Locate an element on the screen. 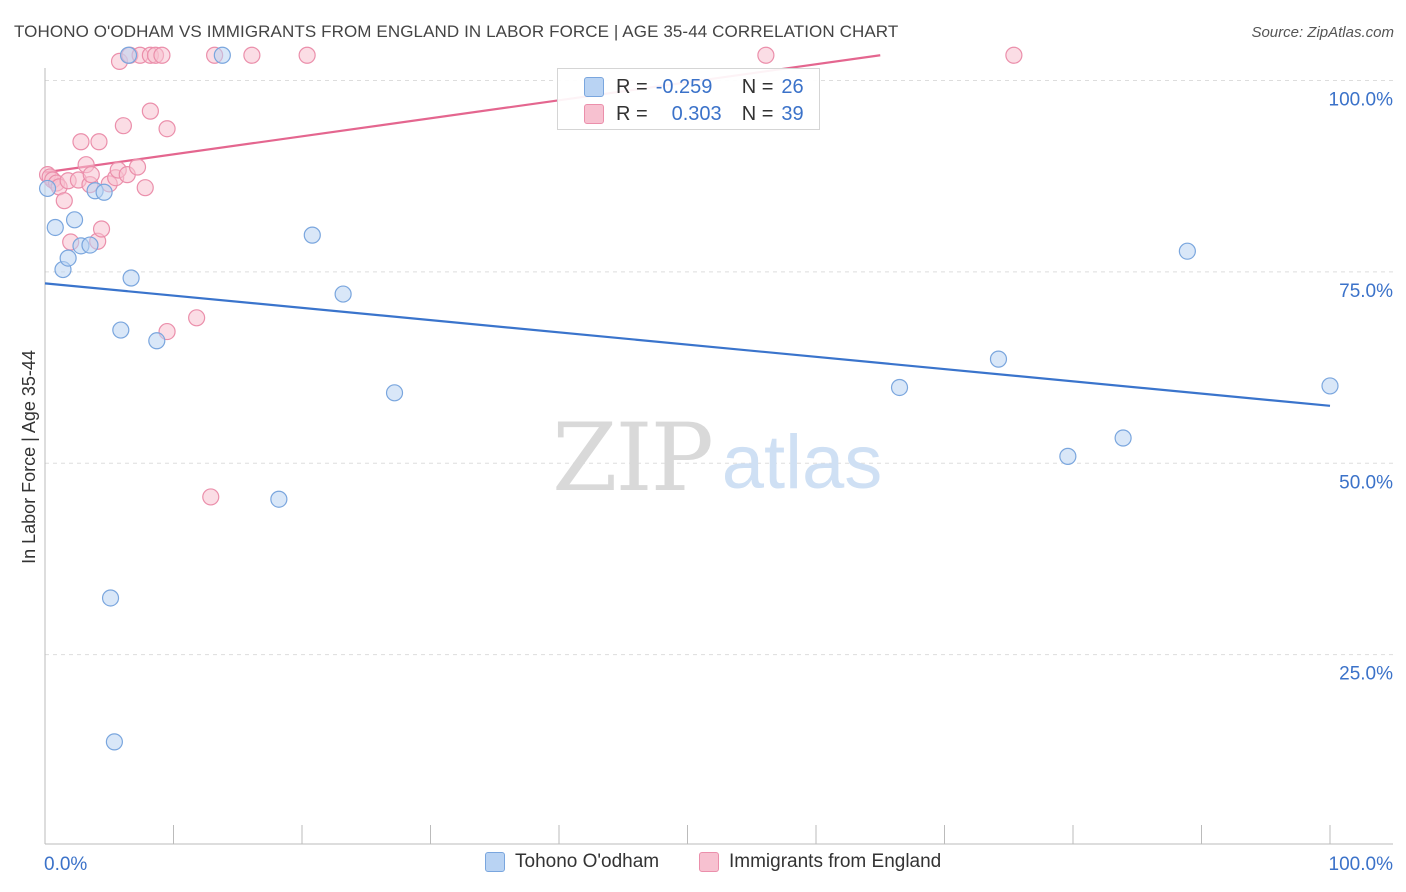 This screenshot has height=892, width=1406. legend-row-tohono: R = -0.259 N = 26 is located at coordinates (694, 87).